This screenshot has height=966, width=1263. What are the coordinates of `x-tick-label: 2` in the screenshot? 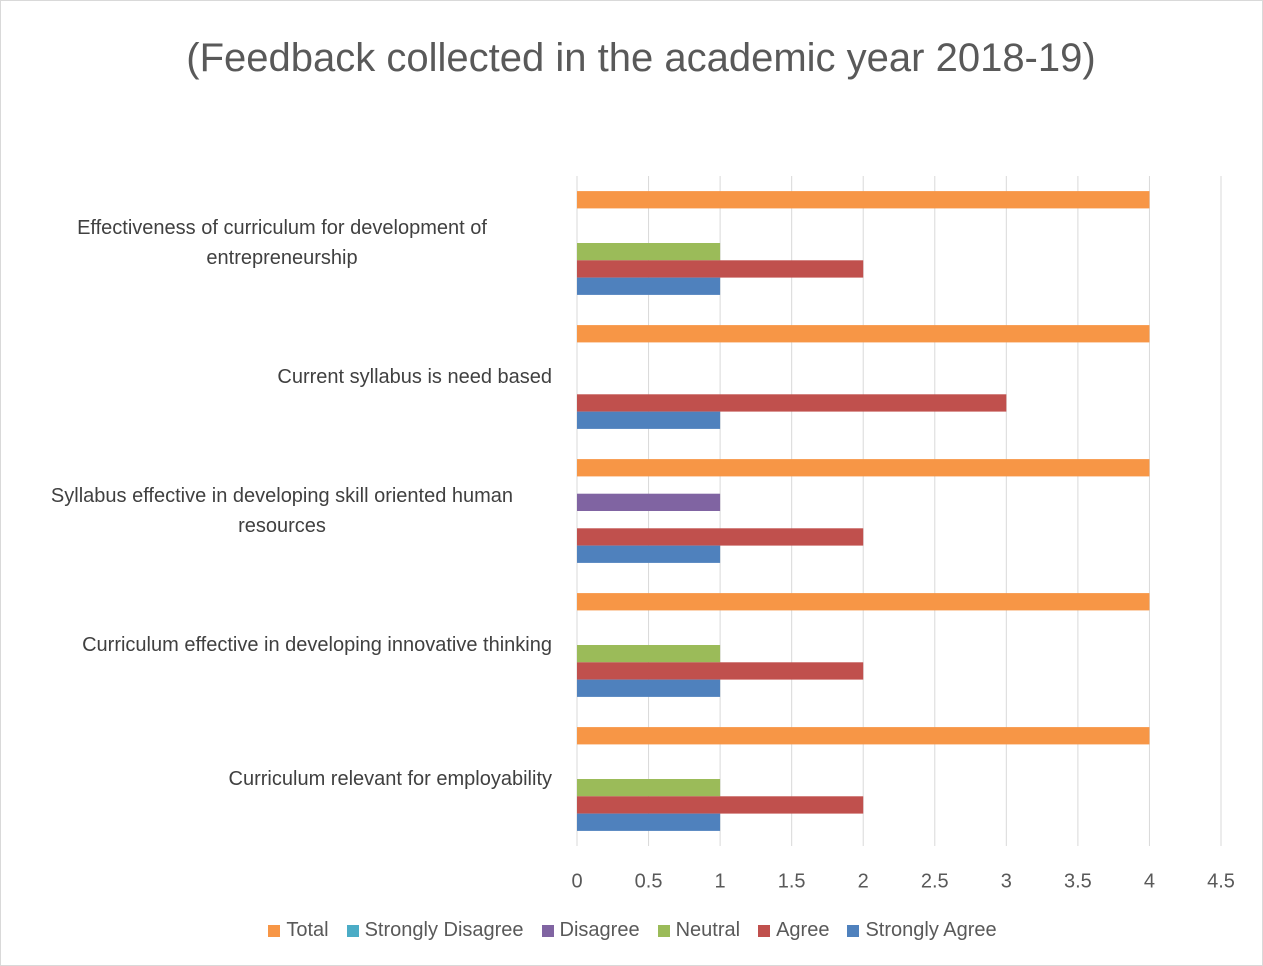 It's located at (863, 881).